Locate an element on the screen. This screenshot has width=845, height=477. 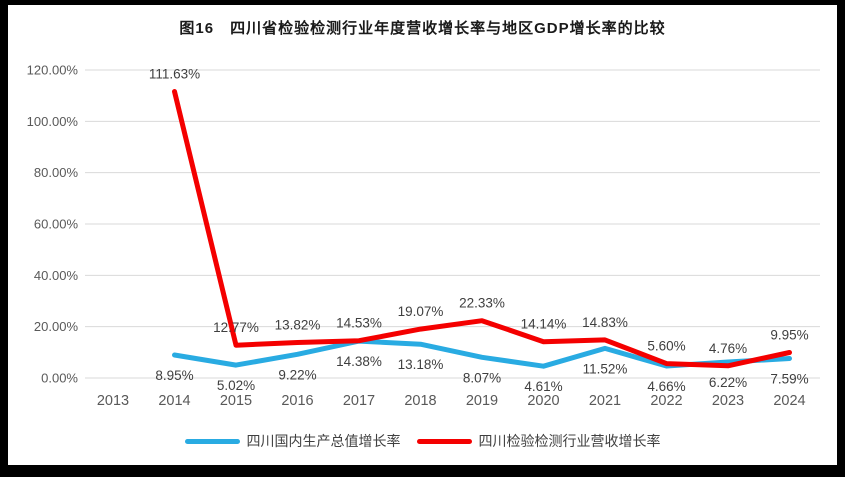
data-label: 13.18% is located at coordinates (421, 364).